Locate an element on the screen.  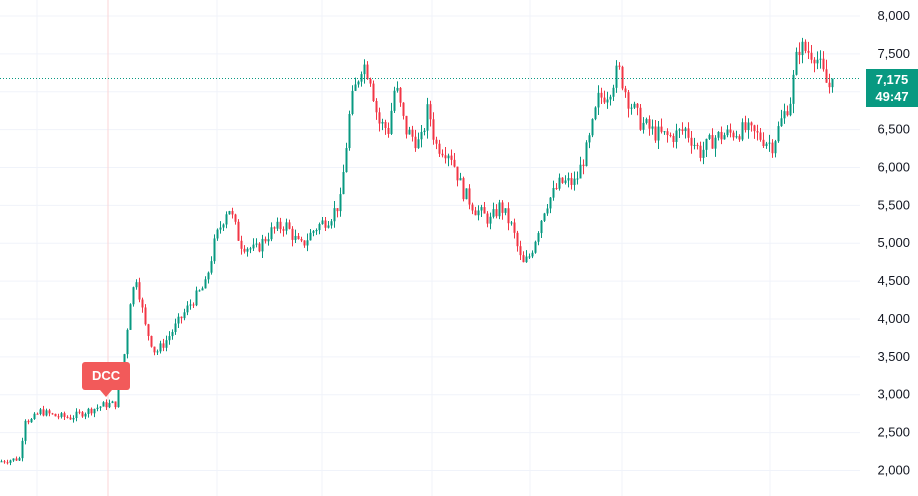
y-tick-label: 3,000 is located at coordinates (893, 394).